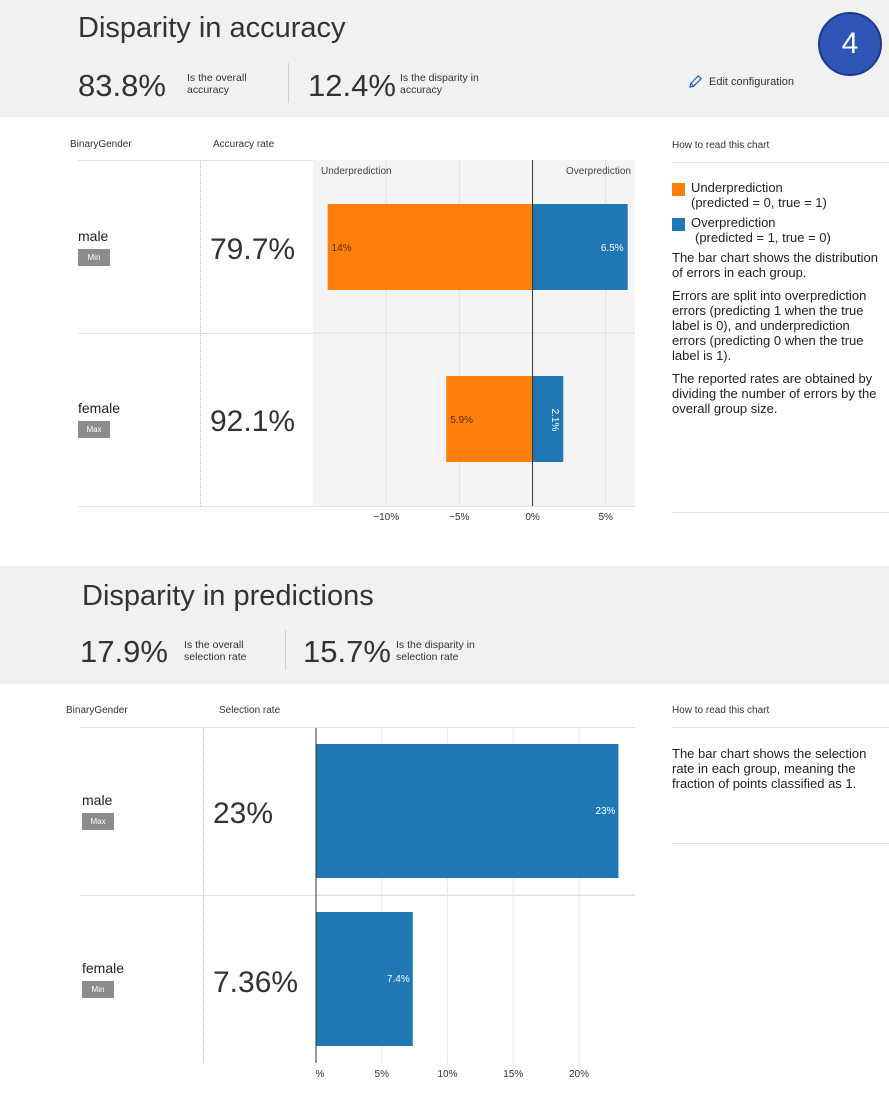 This screenshot has height=1120, width=889. Describe the element at coordinates (356, 171) in the screenshot. I see `underprediction-axis-label: Underprediction` at that location.